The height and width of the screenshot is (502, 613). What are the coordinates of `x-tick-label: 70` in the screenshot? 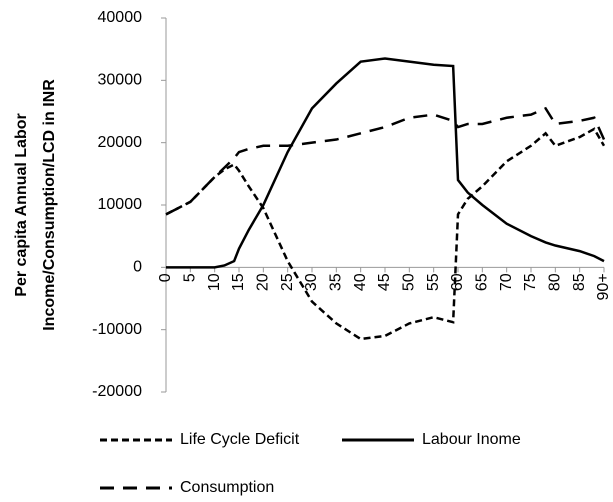 It's located at (506, 282).